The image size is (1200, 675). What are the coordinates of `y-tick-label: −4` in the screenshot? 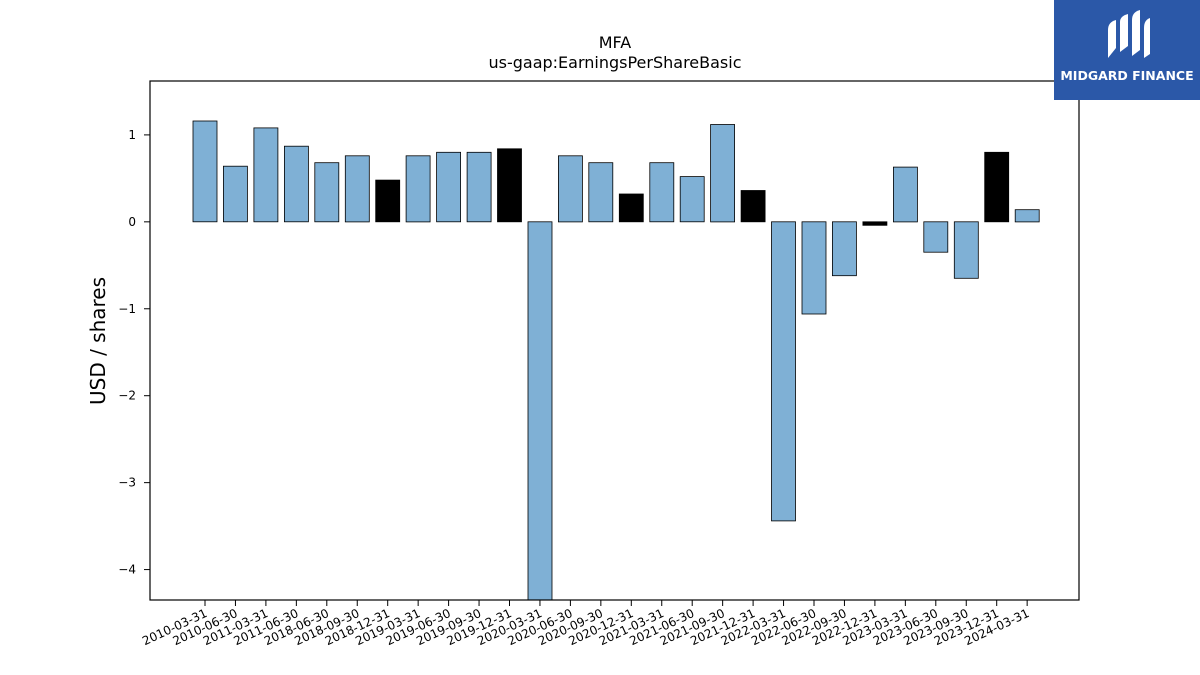 It's located at (127, 570).